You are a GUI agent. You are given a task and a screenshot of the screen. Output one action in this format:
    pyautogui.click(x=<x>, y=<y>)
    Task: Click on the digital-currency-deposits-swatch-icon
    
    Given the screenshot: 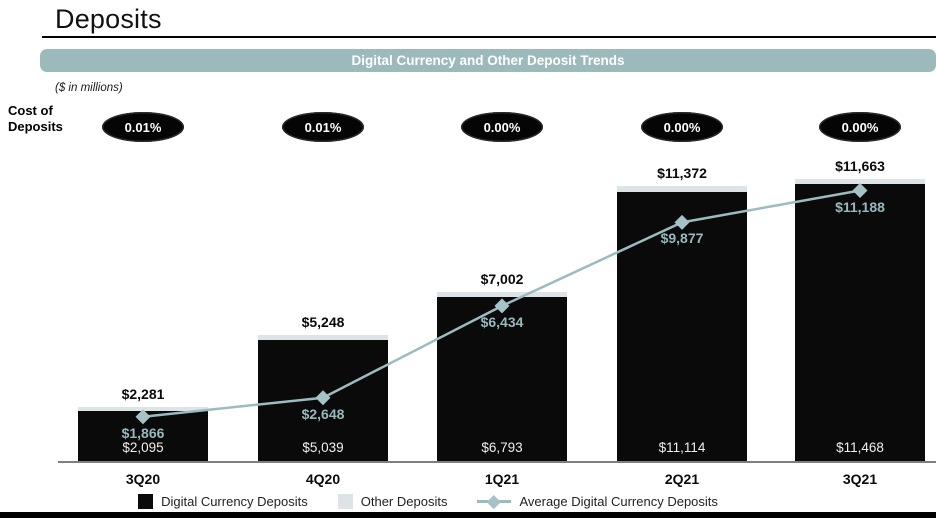 What is the action you would take?
    pyautogui.click(x=146, y=501)
    